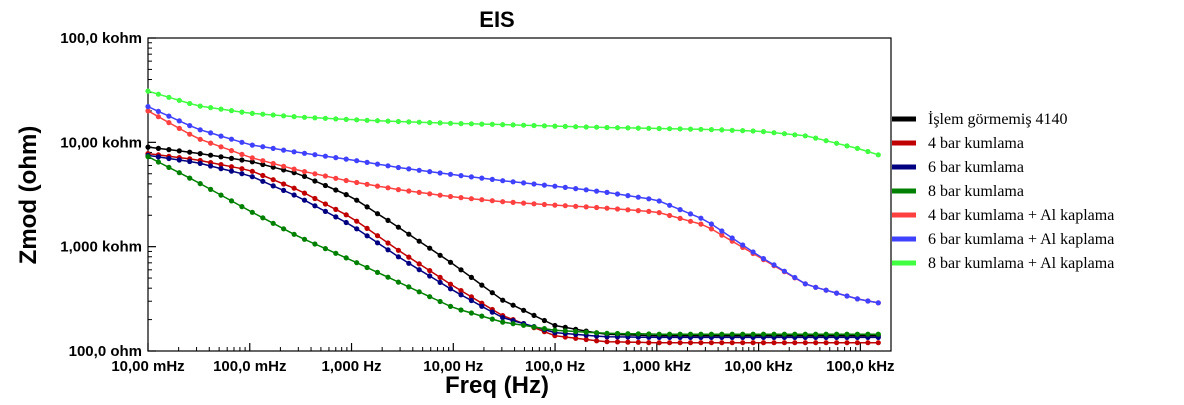 Image resolution: width=1184 pixels, height=405 pixels. I want to click on x-tick-label: 10,00 mHz, so click(147, 366).